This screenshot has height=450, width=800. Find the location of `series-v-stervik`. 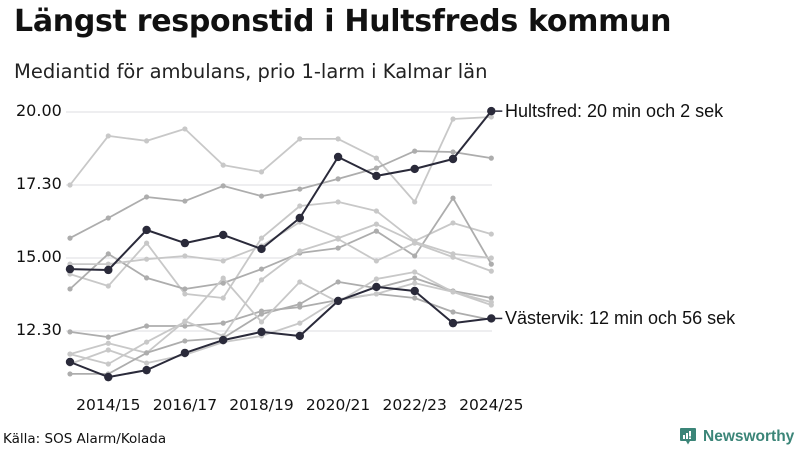

series-v-stervik is located at coordinates (284, 332).